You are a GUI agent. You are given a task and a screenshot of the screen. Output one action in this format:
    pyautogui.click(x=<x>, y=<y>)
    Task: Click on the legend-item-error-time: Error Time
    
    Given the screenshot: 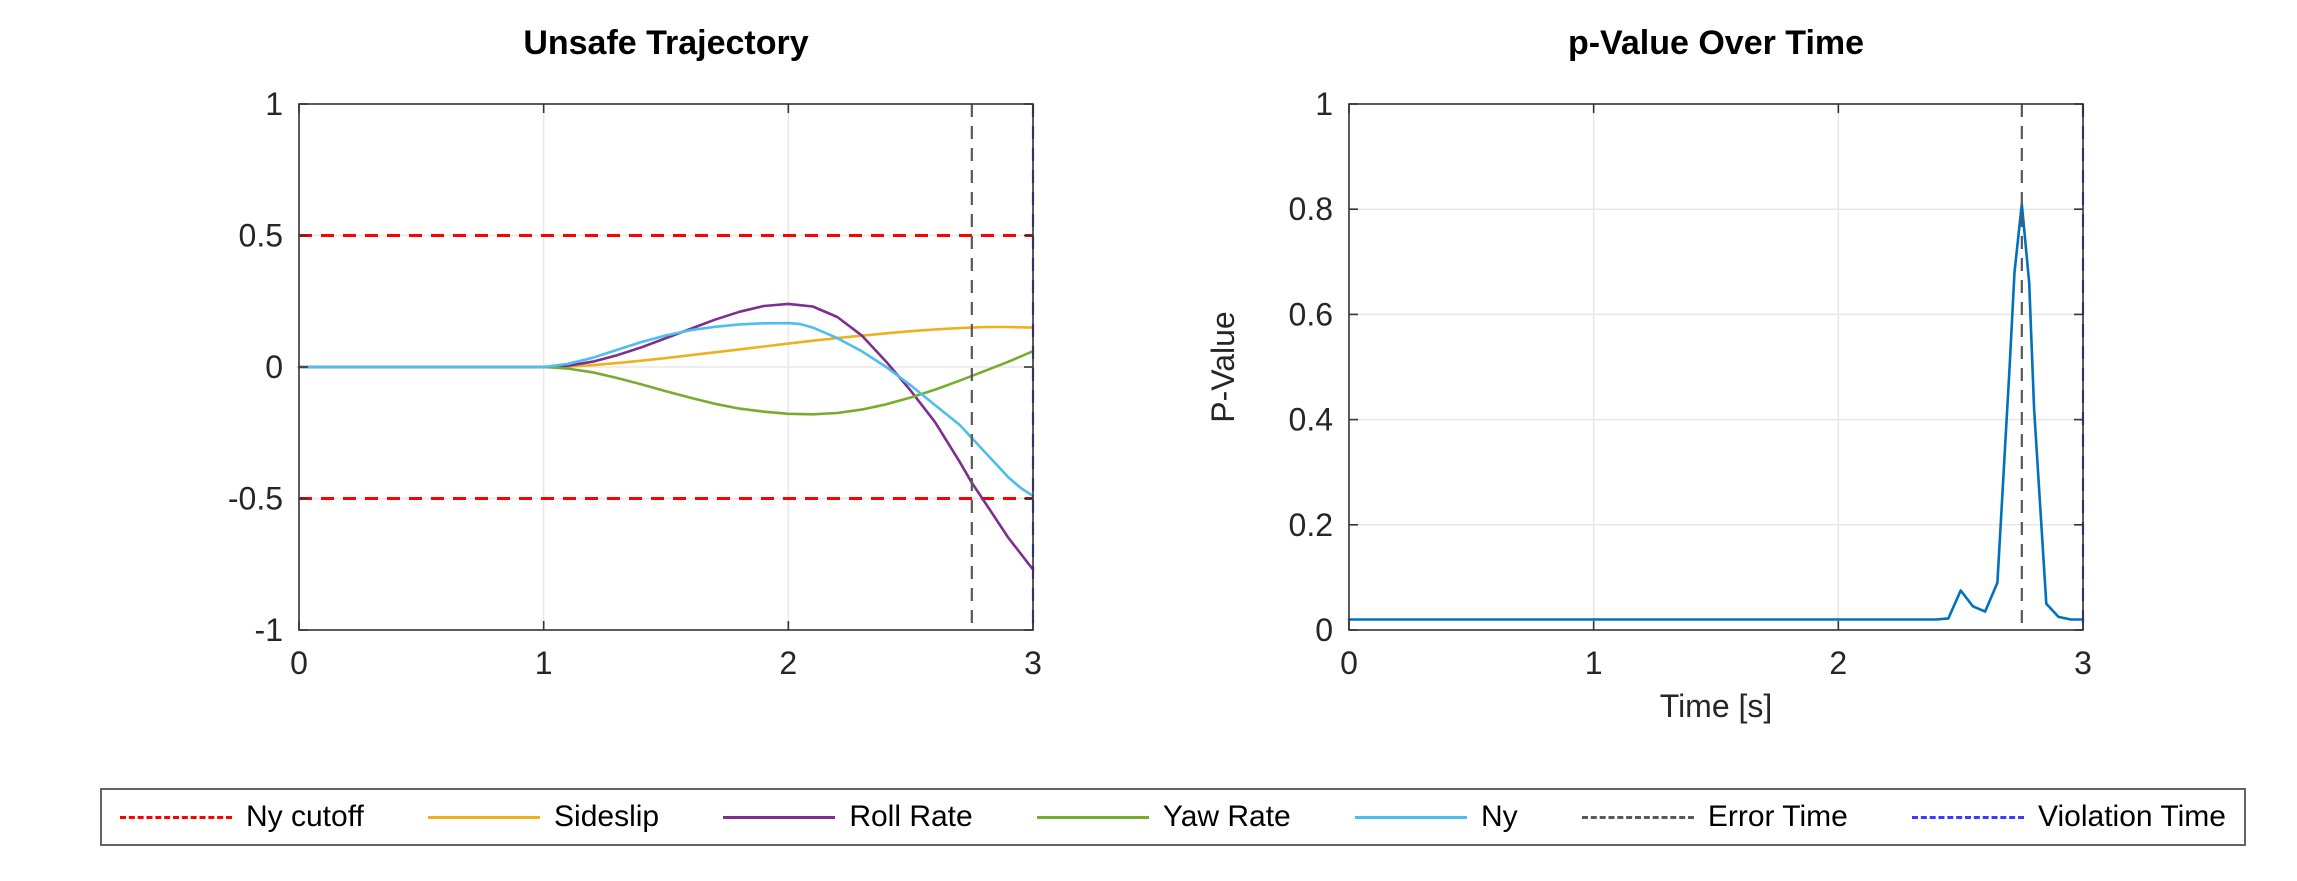 What is the action you would take?
    pyautogui.click(x=1714, y=817)
    